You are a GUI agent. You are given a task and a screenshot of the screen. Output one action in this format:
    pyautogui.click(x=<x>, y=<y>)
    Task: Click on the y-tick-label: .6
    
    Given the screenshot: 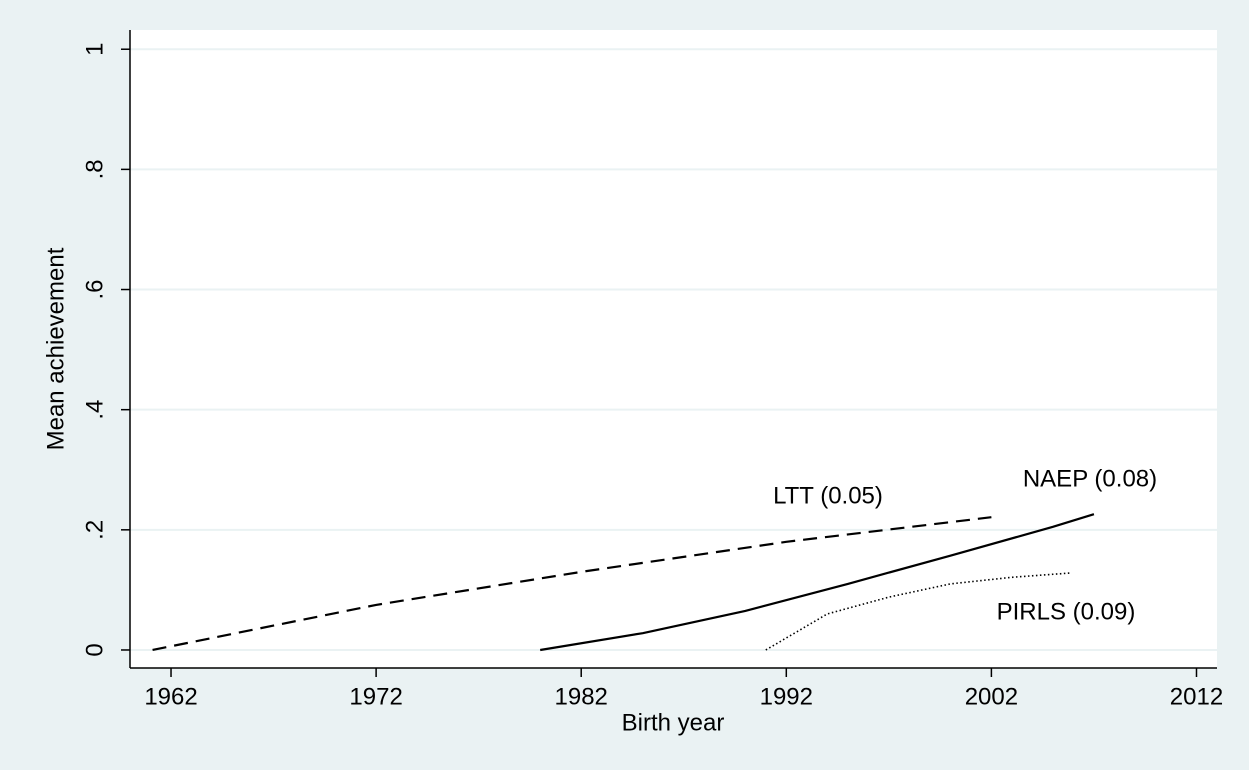 What is the action you would take?
    pyautogui.click(x=94, y=290)
    